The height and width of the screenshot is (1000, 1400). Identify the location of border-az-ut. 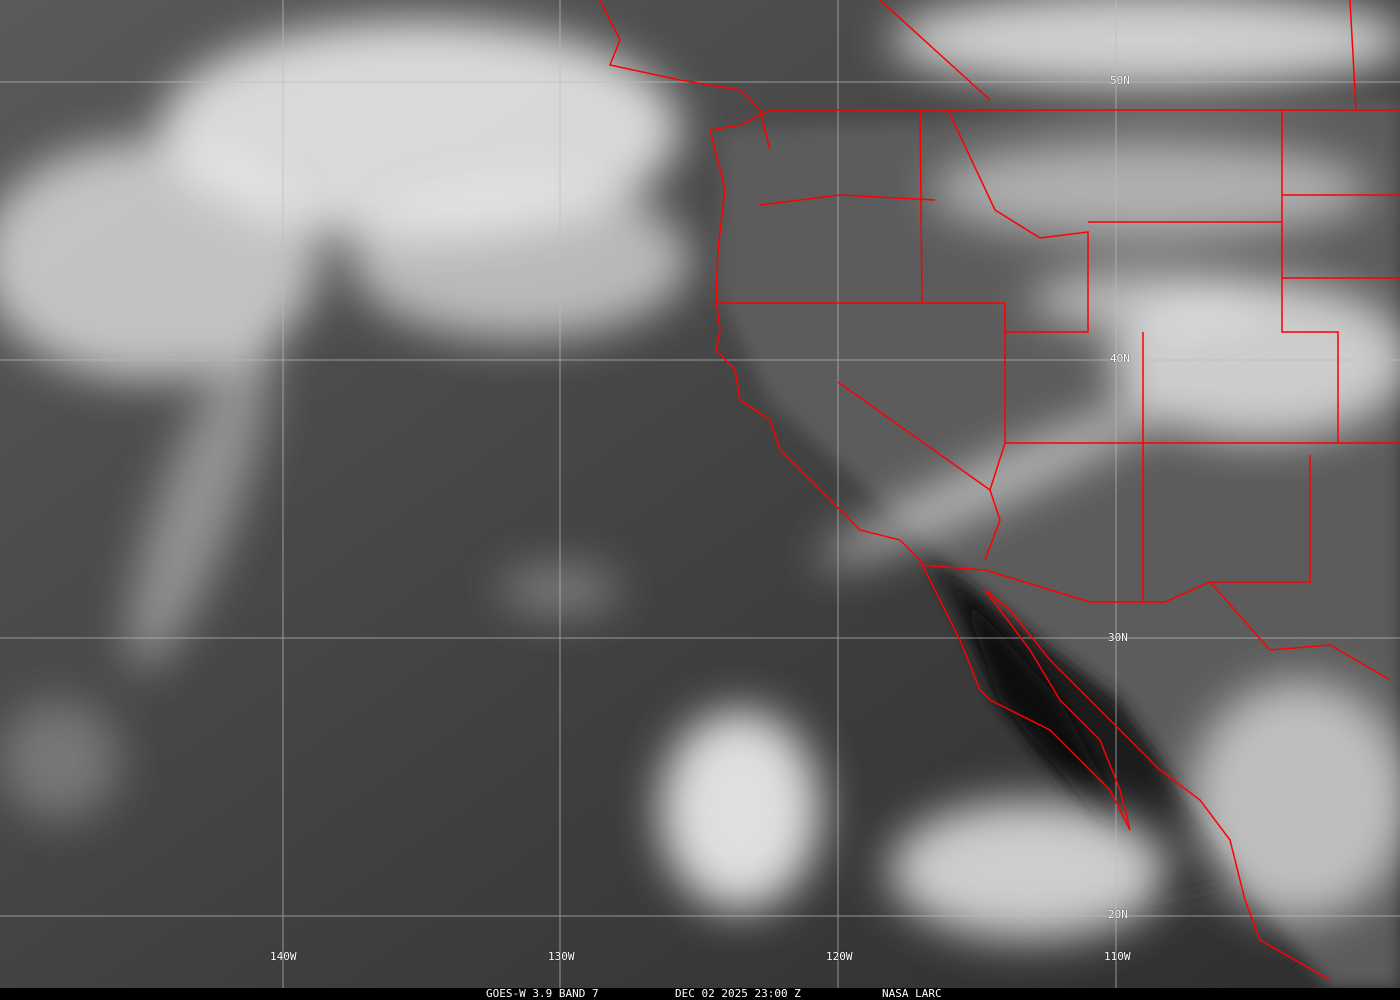
(1202, 356).